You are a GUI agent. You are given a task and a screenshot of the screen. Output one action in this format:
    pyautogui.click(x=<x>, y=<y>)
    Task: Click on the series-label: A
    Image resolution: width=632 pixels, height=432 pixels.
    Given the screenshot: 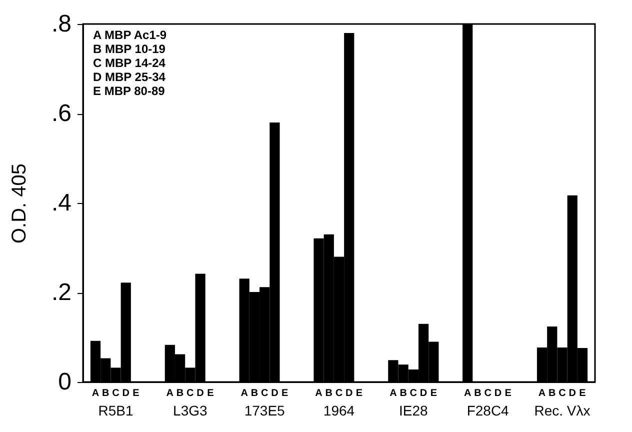 What is the action you would take?
    pyautogui.click(x=96, y=393)
    